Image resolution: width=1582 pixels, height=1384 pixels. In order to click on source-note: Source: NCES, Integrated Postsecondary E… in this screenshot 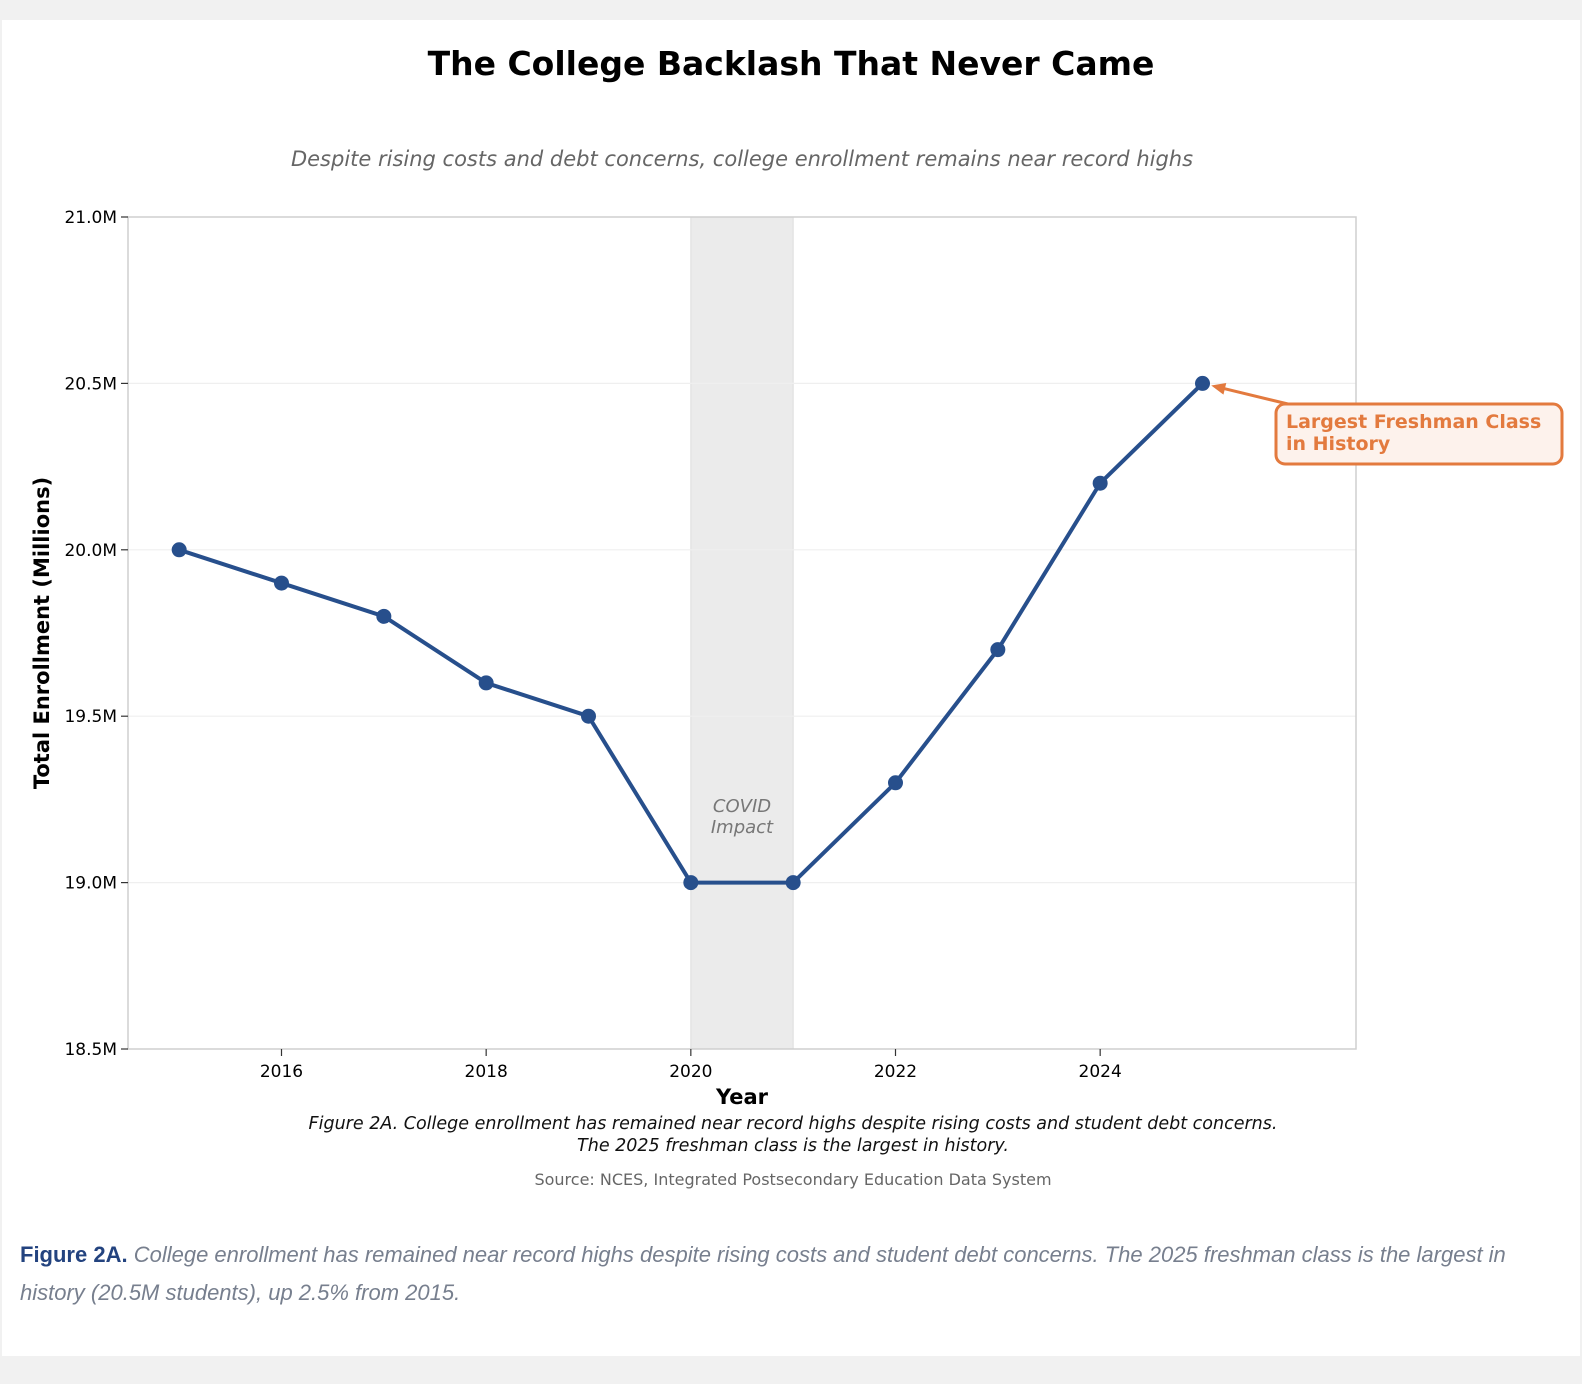, I will do `click(792, 1179)`.